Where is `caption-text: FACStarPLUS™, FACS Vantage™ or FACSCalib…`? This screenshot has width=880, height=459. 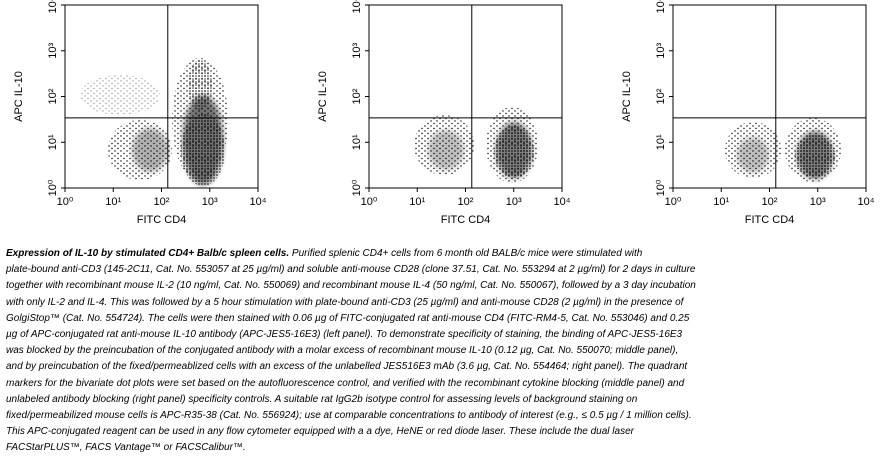 caption-text: FACStarPLUS™, FACS Vantage™ or FACSCalib… is located at coordinates (126, 448).